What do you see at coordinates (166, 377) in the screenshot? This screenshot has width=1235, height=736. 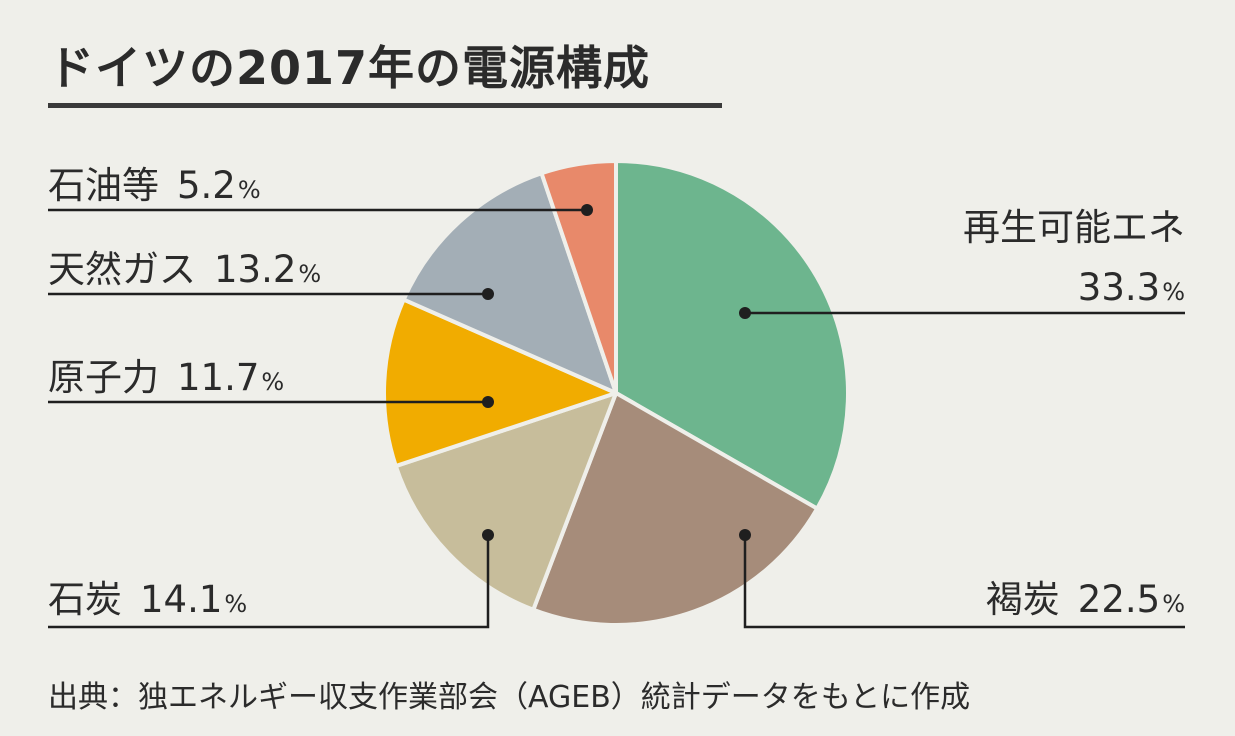 I see `label-slice-4: 原子力 11.7%` at bounding box center [166, 377].